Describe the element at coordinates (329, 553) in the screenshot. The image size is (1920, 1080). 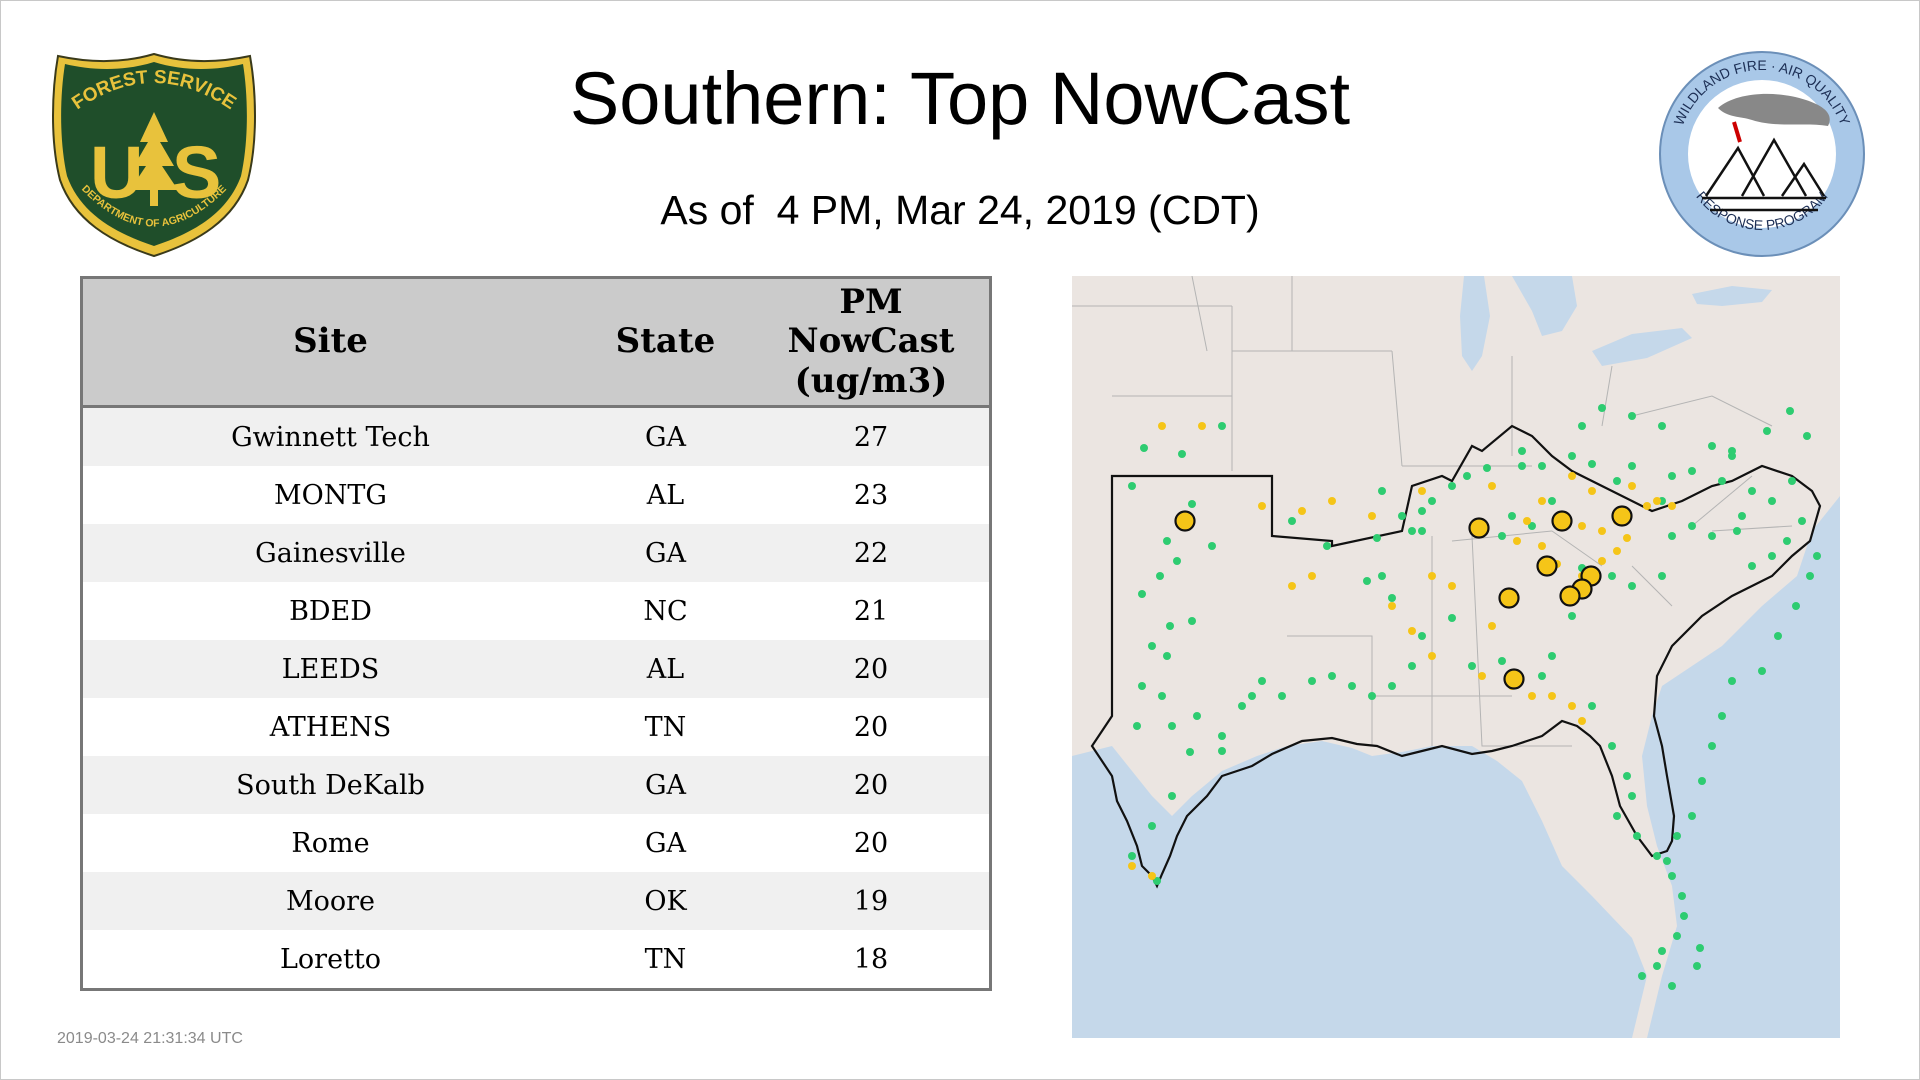
I see `site-cell: Gainesville` at that location.